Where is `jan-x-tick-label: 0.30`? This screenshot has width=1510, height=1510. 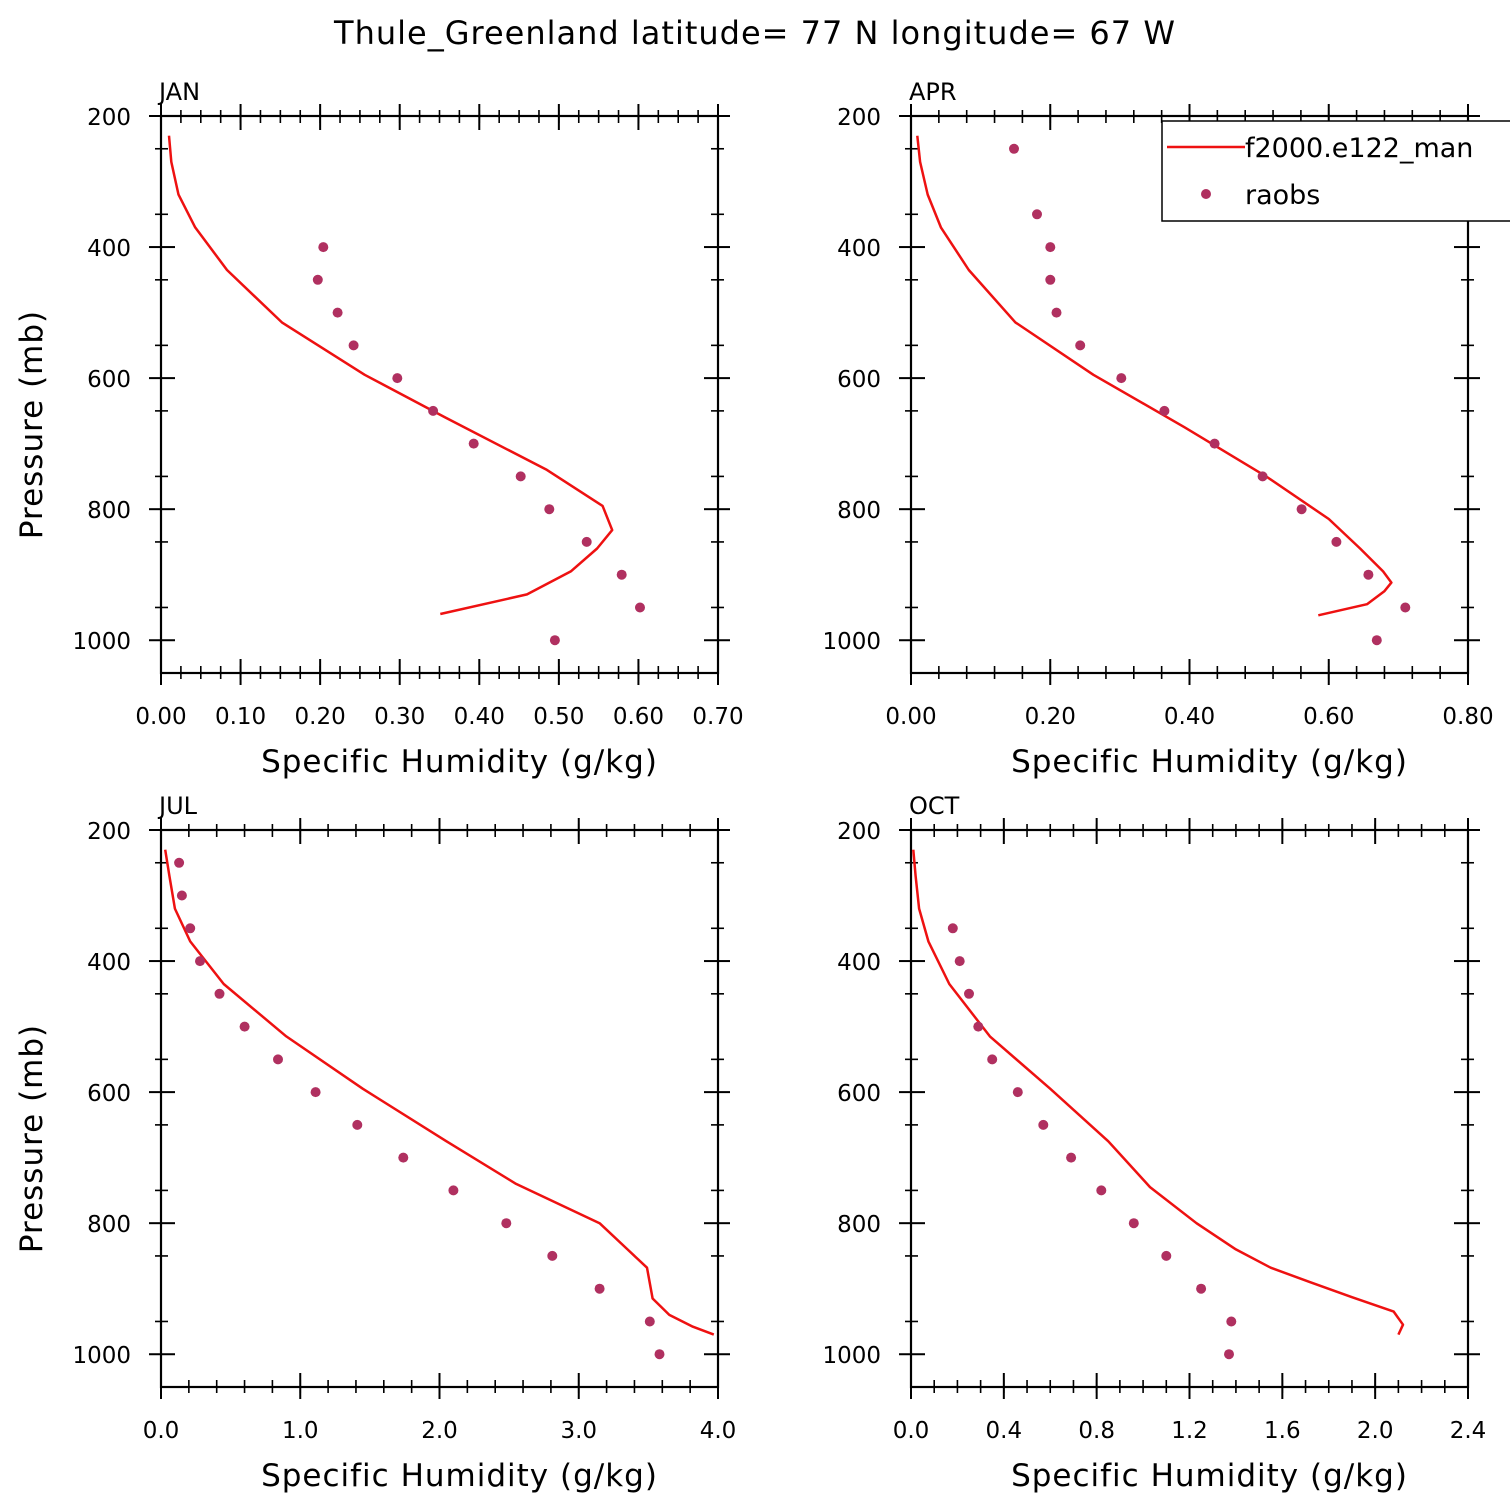 jan-x-tick-label: 0.30 is located at coordinates (399, 717).